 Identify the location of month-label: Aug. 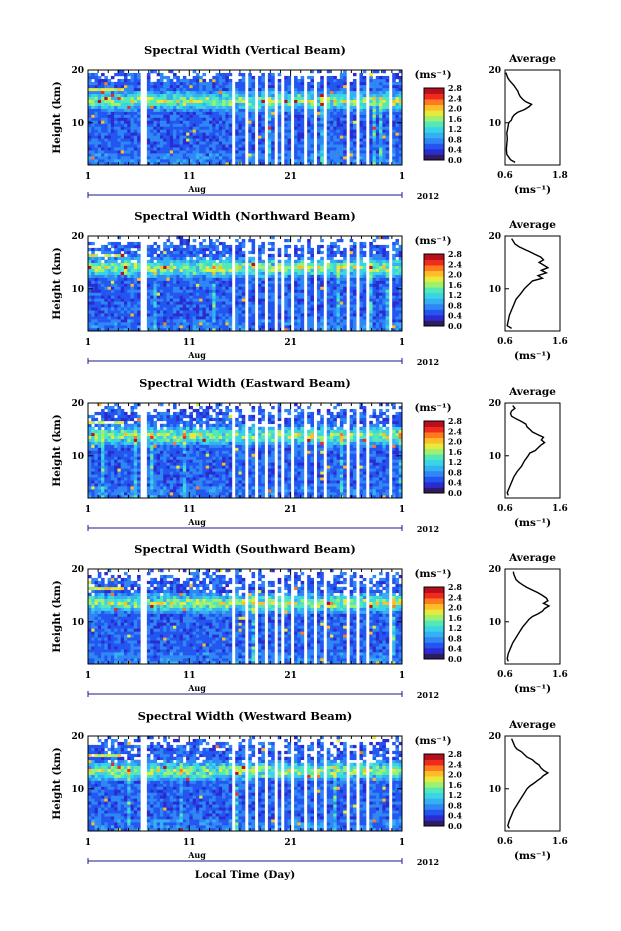
(196, 189).